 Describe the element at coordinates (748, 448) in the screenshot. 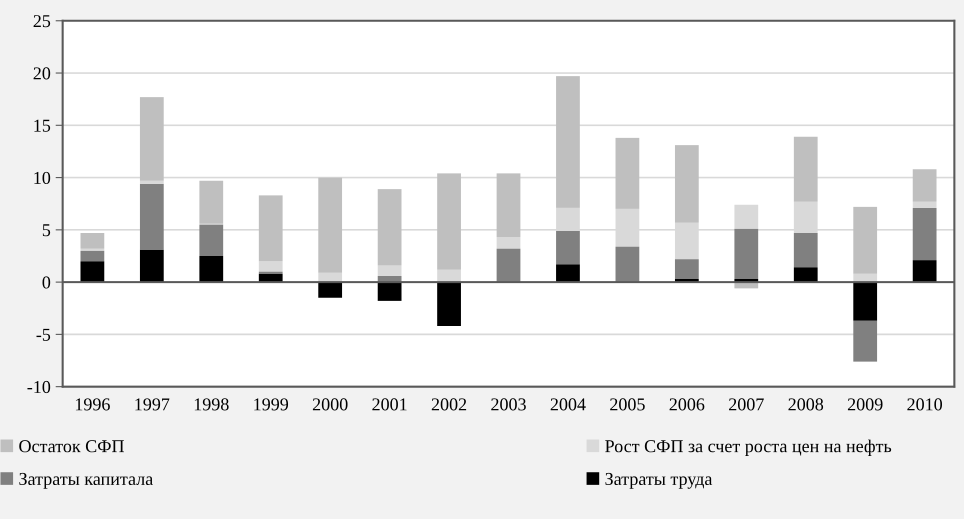

I see `legend-label: Рост СФП за счет роста цен на нефть` at that location.